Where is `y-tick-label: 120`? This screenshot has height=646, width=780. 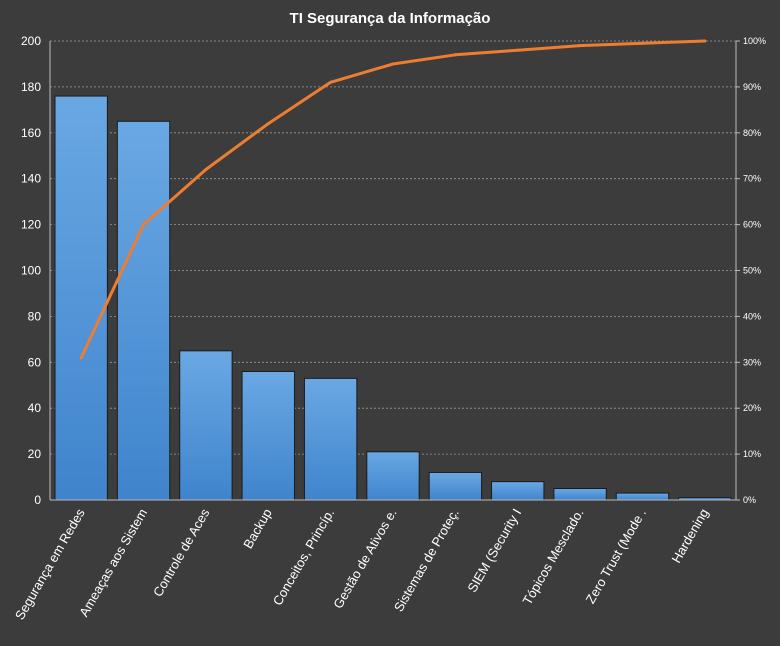
y-tick-label: 120 is located at coordinates (31, 225).